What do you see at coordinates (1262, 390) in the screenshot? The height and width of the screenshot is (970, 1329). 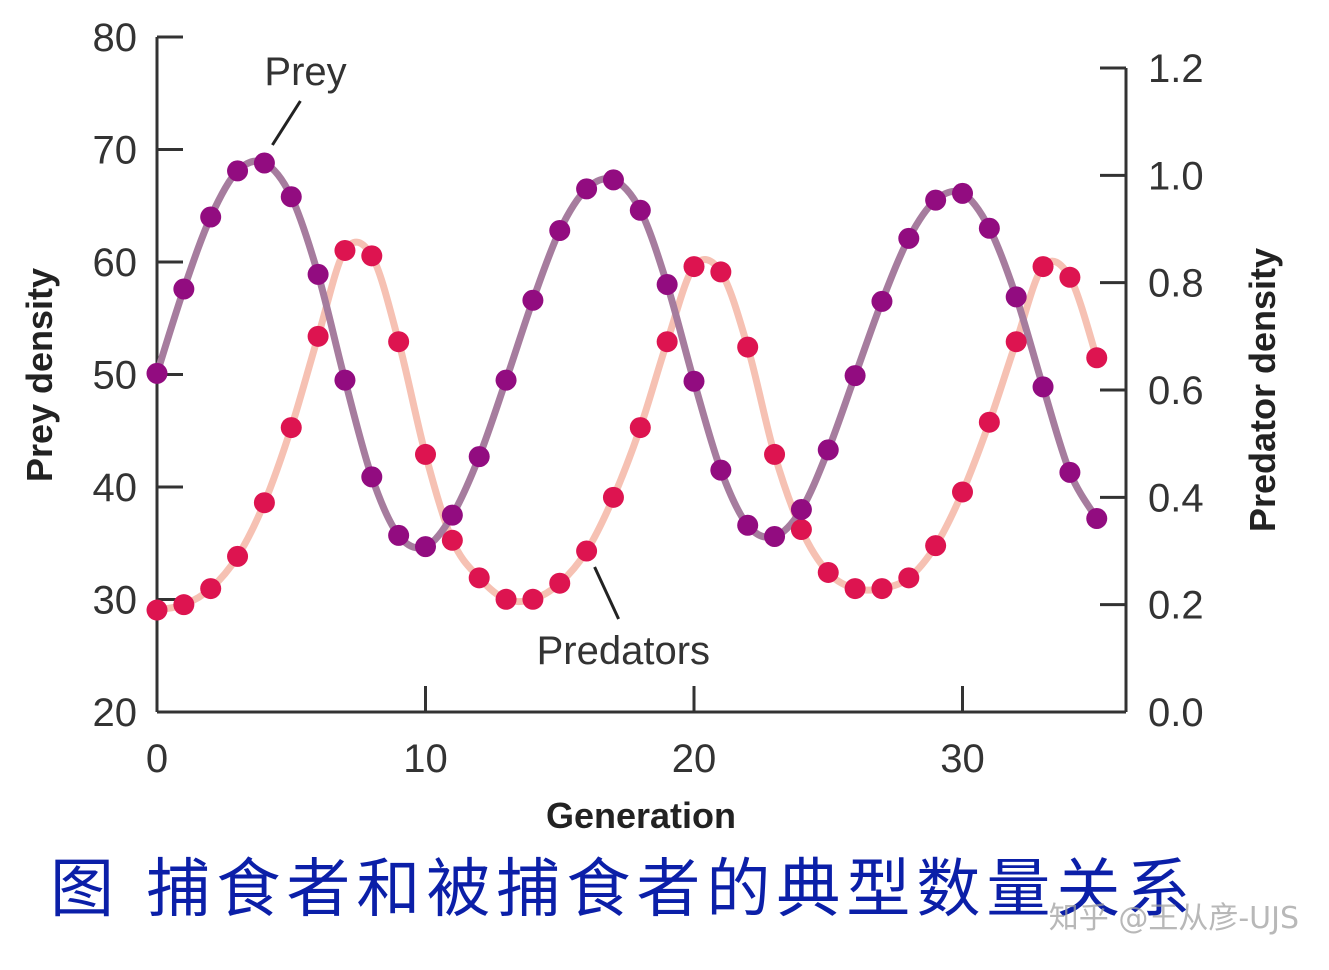 I see `y-right-axis-title: Predator density` at bounding box center [1262, 390].